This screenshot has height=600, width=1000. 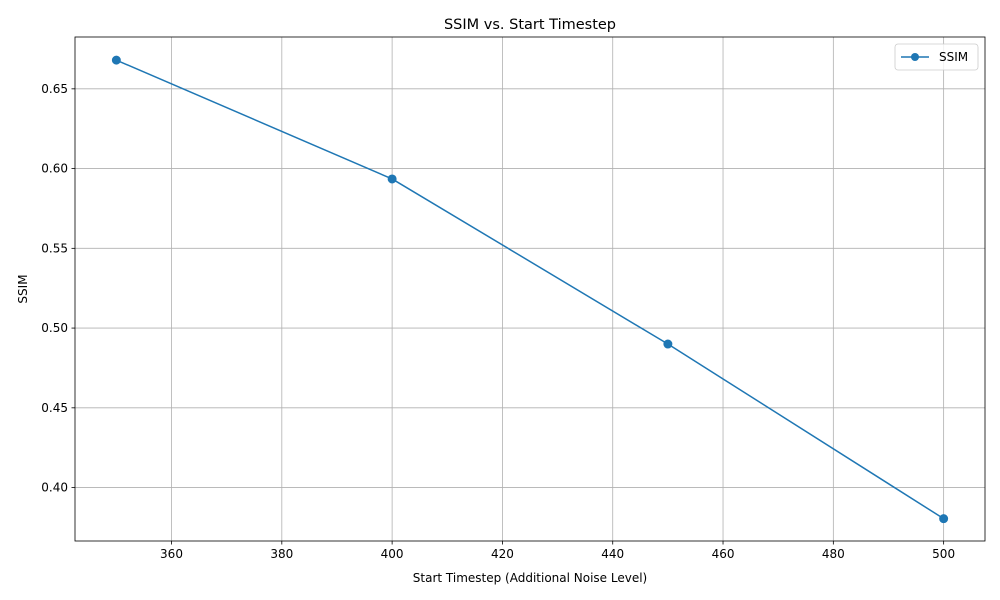 What do you see at coordinates (58, 288) in the screenshot?
I see `y-axis: 0.40 0.45 0.50 0.55 0.60 0.65` at bounding box center [58, 288].